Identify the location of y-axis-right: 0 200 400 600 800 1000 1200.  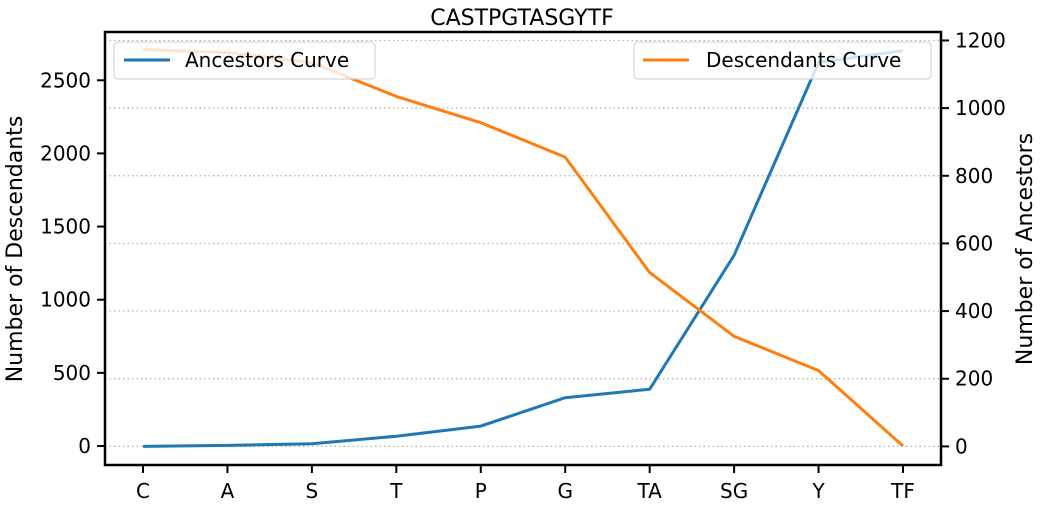
(973, 243).